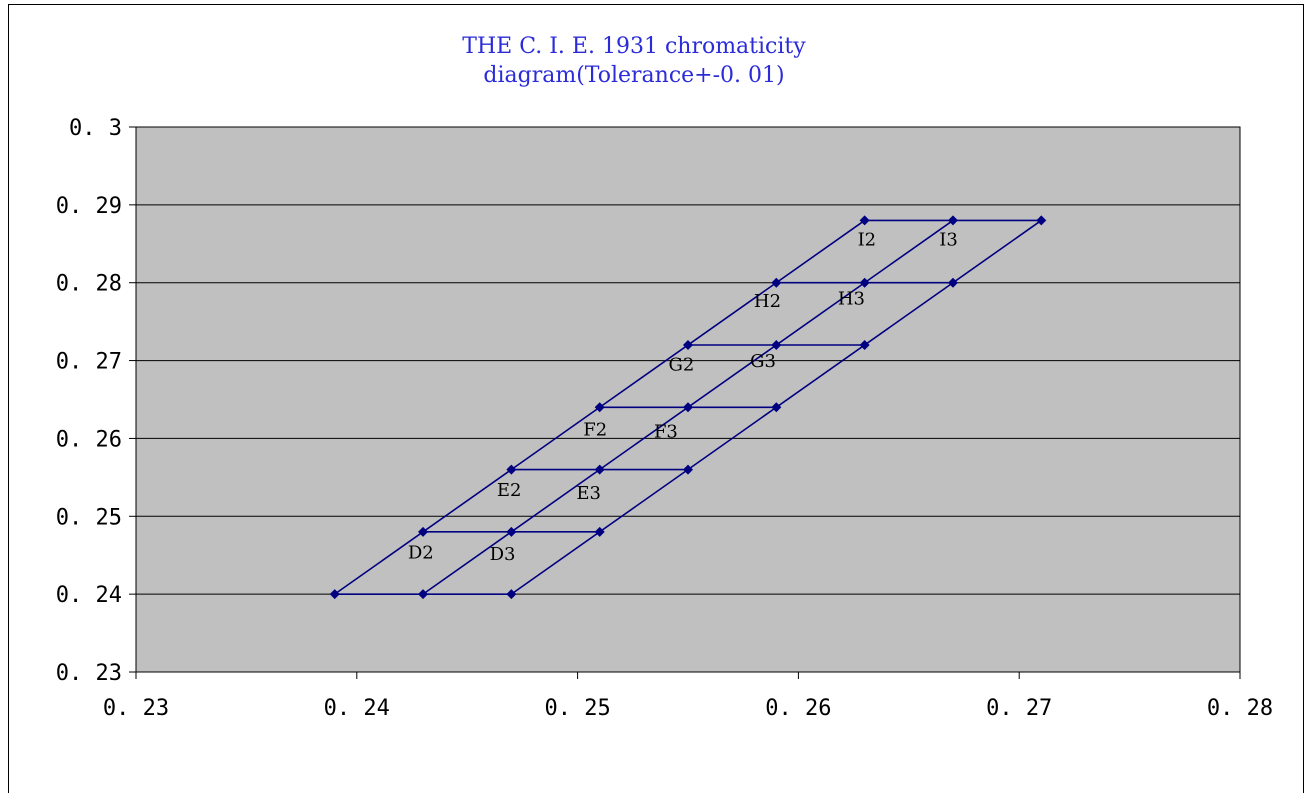 This screenshot has width=1314, height=793. What do you see at coordinates (89, 673) in the screenshot?
I see `y-tick-label: 0. 23` at bounding box center [89, 673].